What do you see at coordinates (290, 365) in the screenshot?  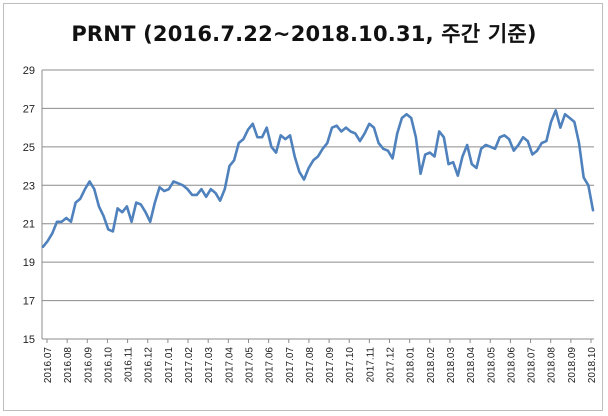 I see `x-tick-label: 2017.07` at bounding box center [290, 365].